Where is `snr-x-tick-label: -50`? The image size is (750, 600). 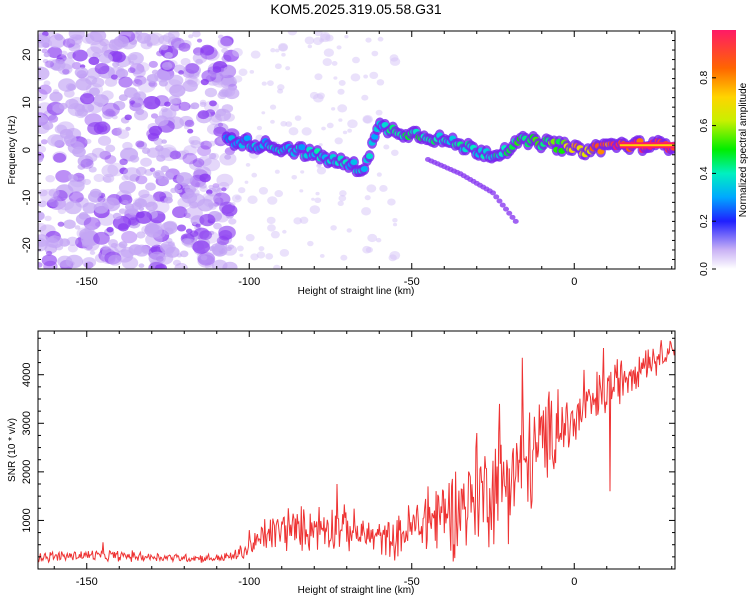 snr-x-tick-label: -50 is located at coordinates (412, 582).